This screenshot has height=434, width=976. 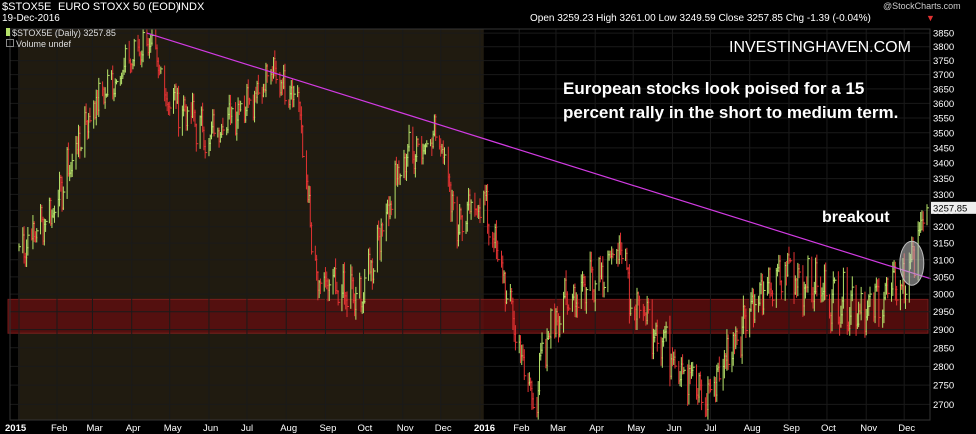 I want to click on y-tick-label: 3000, so click(x=943, y=295).